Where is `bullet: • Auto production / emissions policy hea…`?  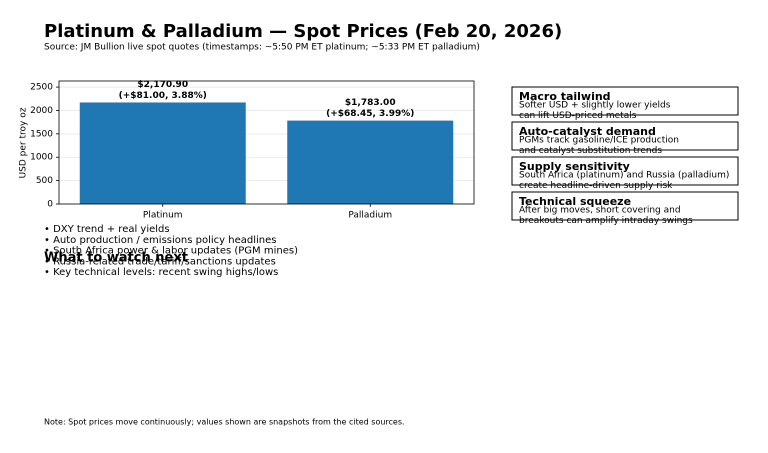 bullet: • Auto production / emissions policy hea… is located at coordinates (160, 240).